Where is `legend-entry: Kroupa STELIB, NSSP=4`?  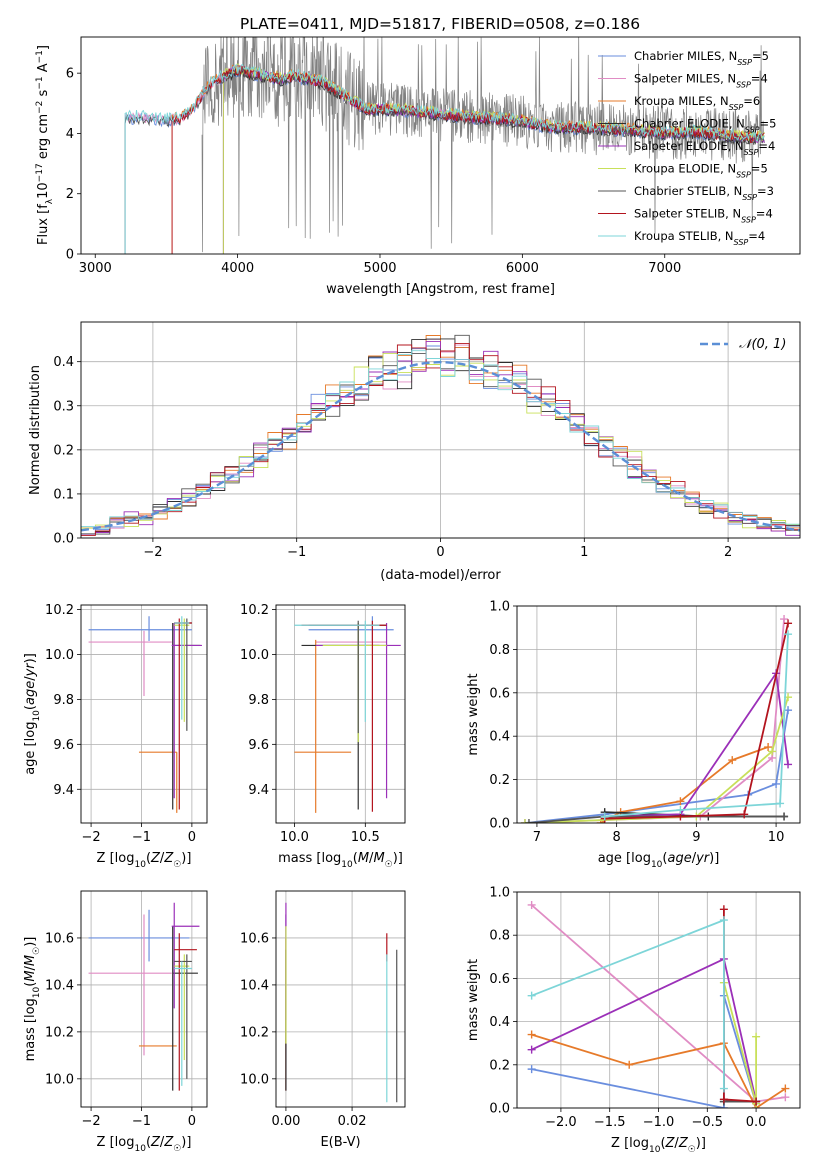 legend-entry: Kroupa STELIB, NSSP=4 is located at coordinates (699, 238).